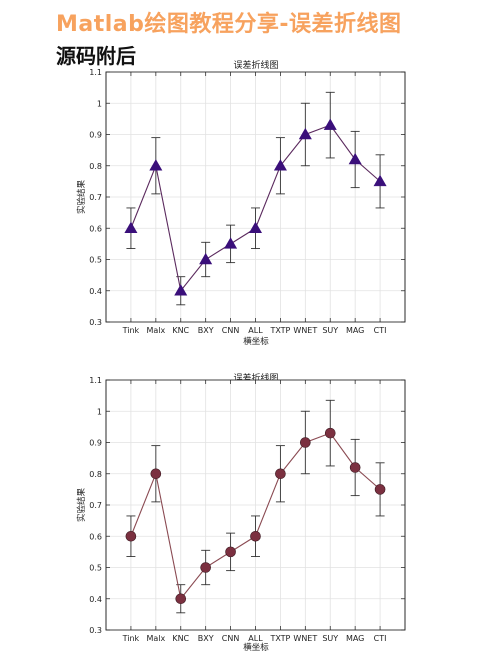  Describe the element at coordinates (229, 24) in the screenshot. I see `post-title: Matlab绘图教程分享-误差折线图` at that location.